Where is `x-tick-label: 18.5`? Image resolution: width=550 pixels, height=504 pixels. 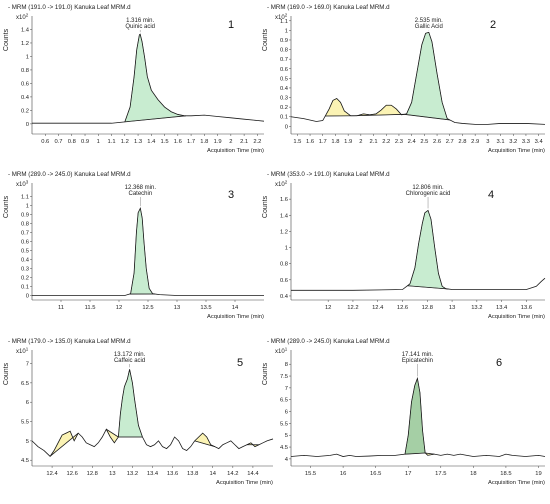
x-tick-label: 18.5 is located at coordinates (505, 474).